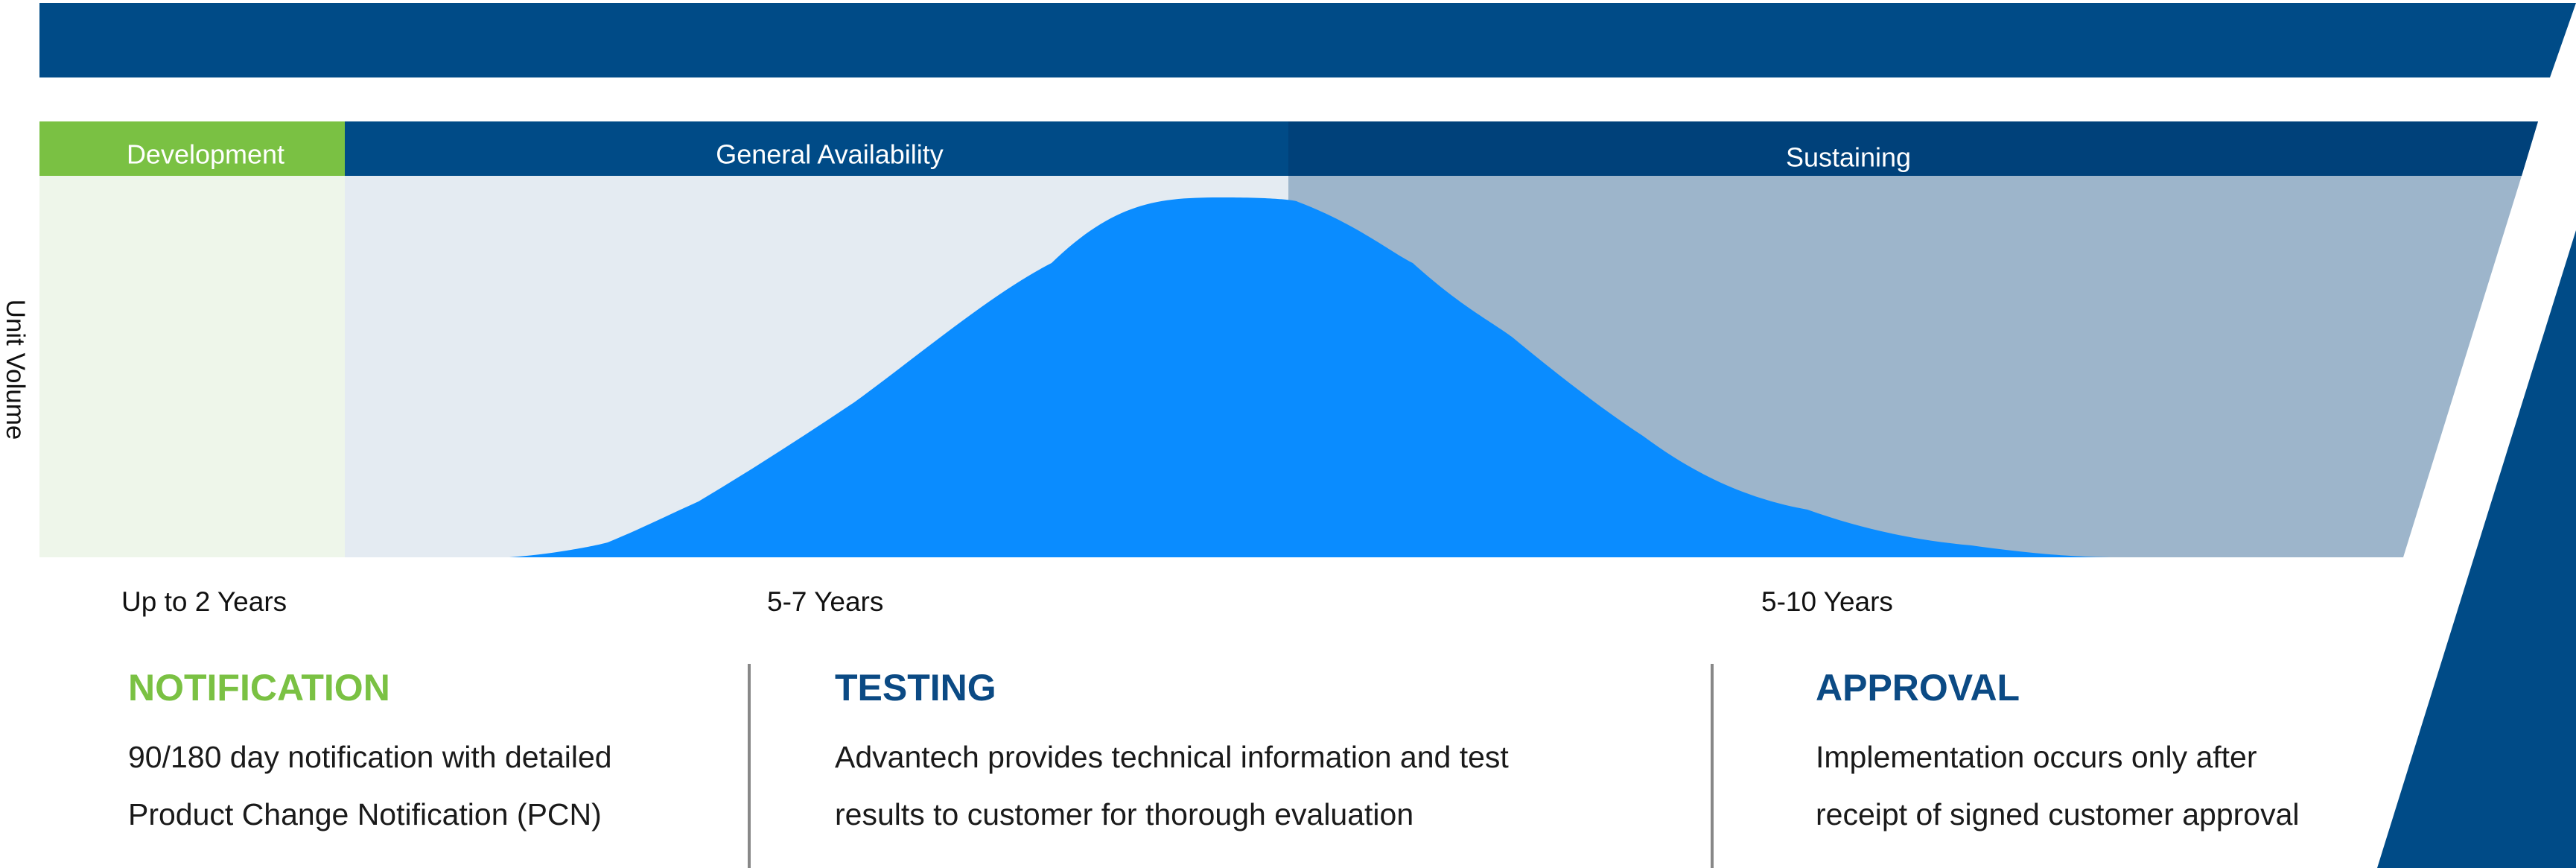  Describe the element at coordinates (205, 154) in the screenshot. I see `phase-label: Development` at that location.